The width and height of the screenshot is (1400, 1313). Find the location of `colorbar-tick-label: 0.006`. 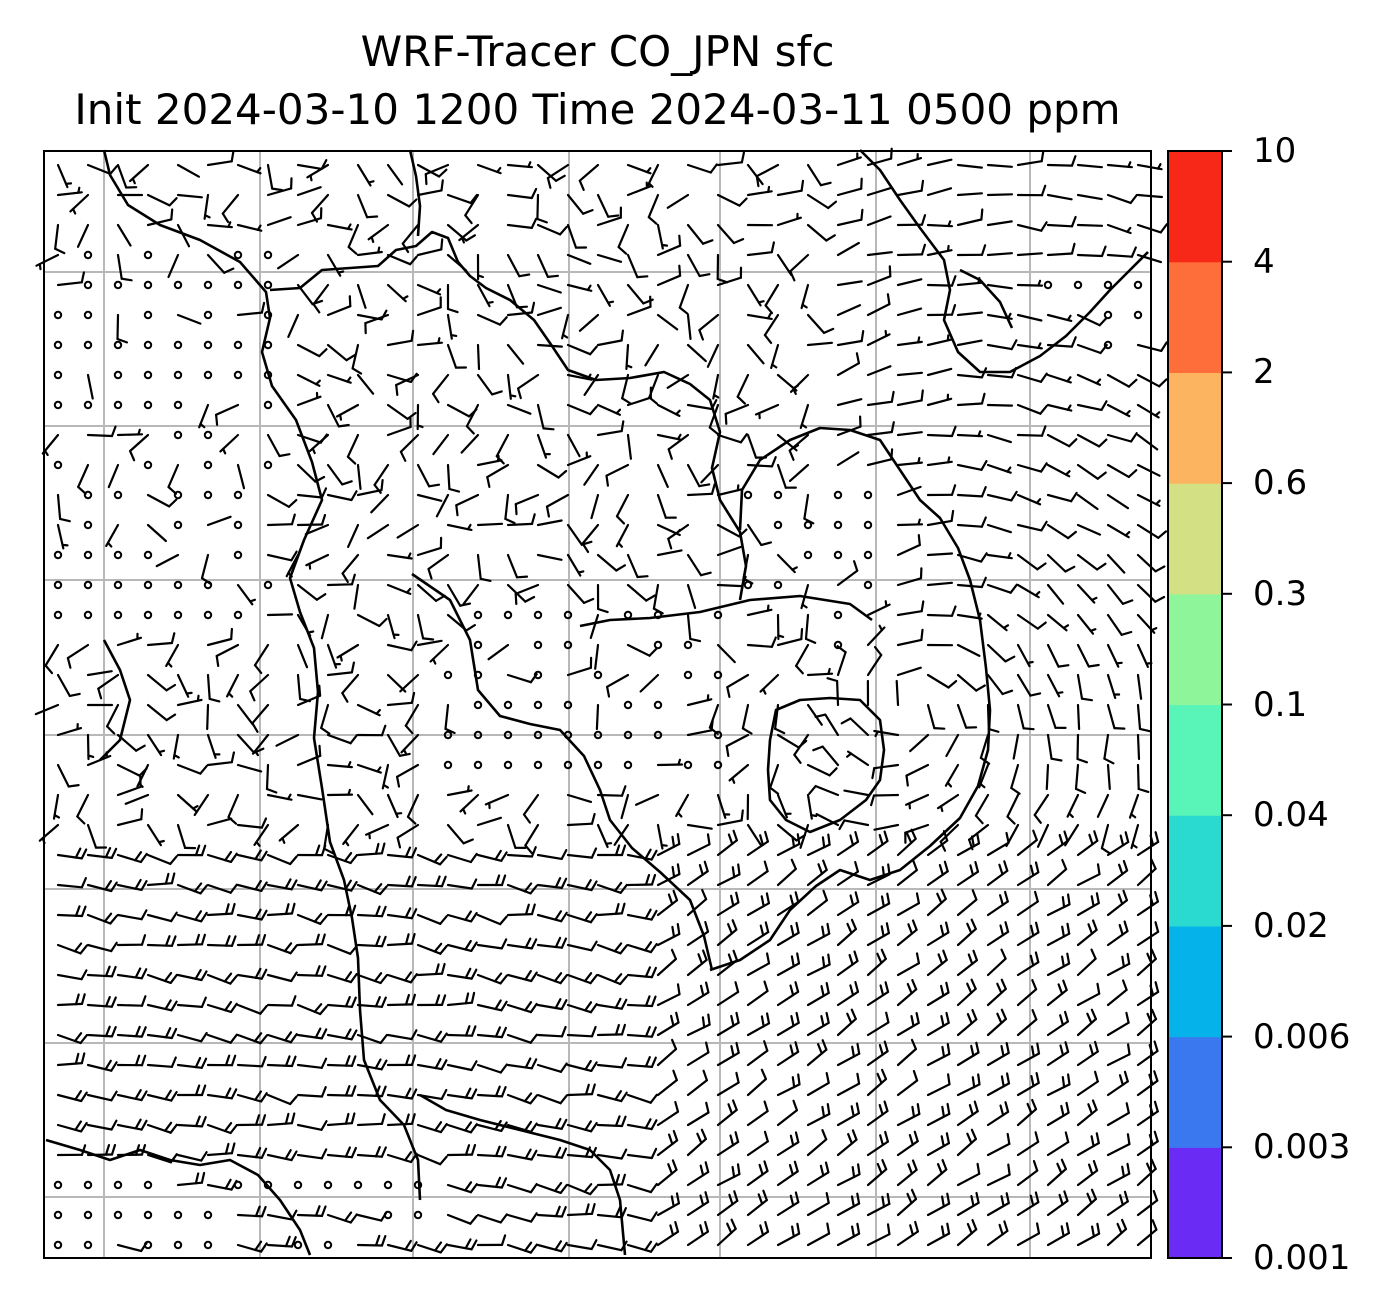

colorbar-tick-label: 0.006 is located at coordinates (1302, 1036).